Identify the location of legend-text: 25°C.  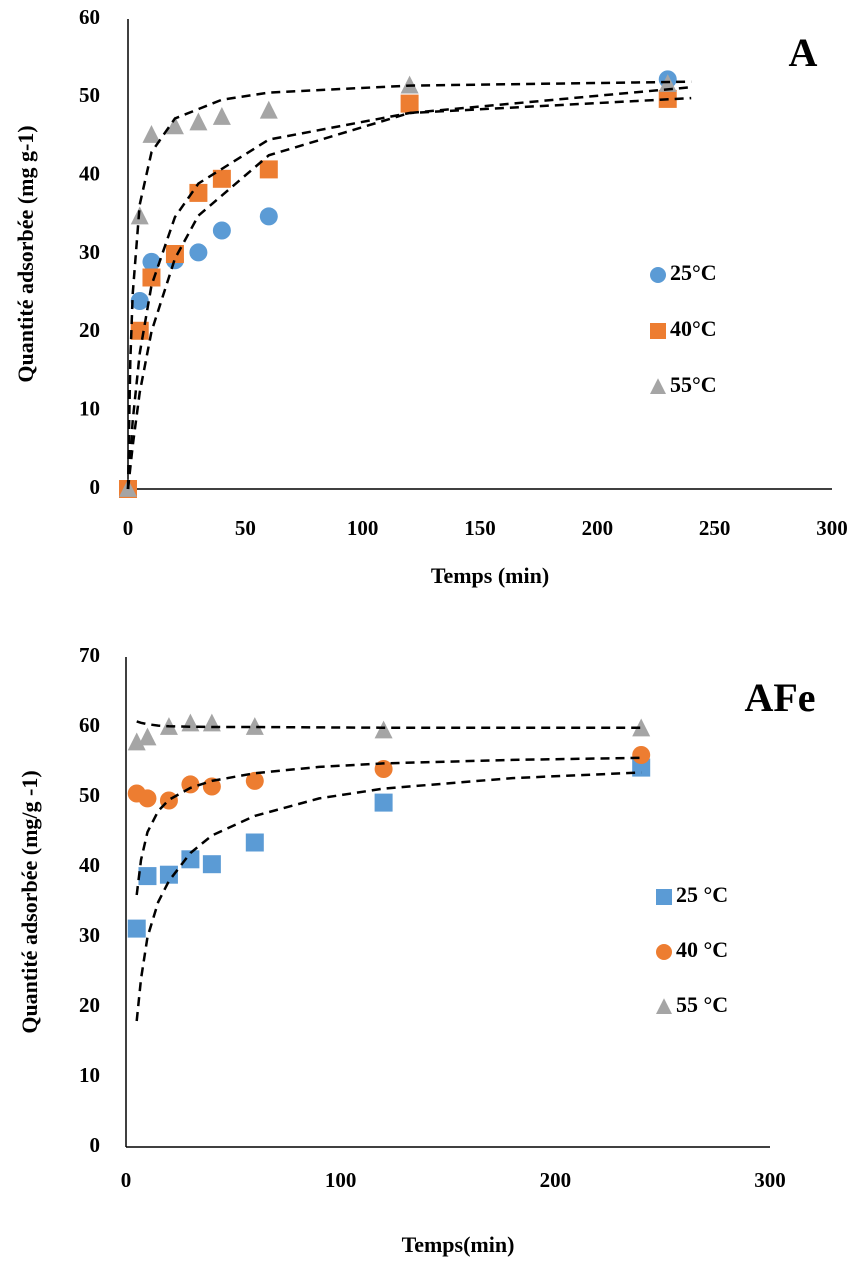
(693, 272).